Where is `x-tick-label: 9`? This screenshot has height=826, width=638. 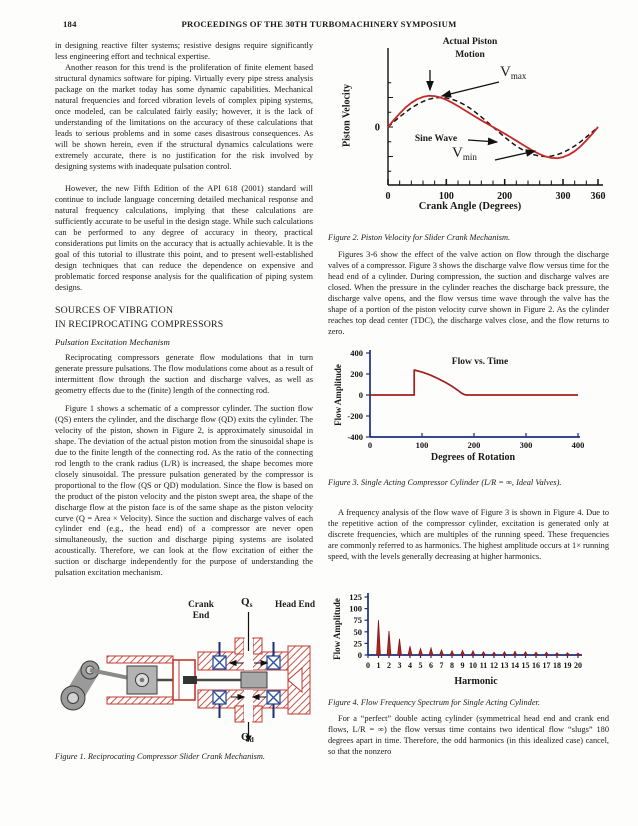
x-tick-label: 9 is located at coordinates (463, 665).